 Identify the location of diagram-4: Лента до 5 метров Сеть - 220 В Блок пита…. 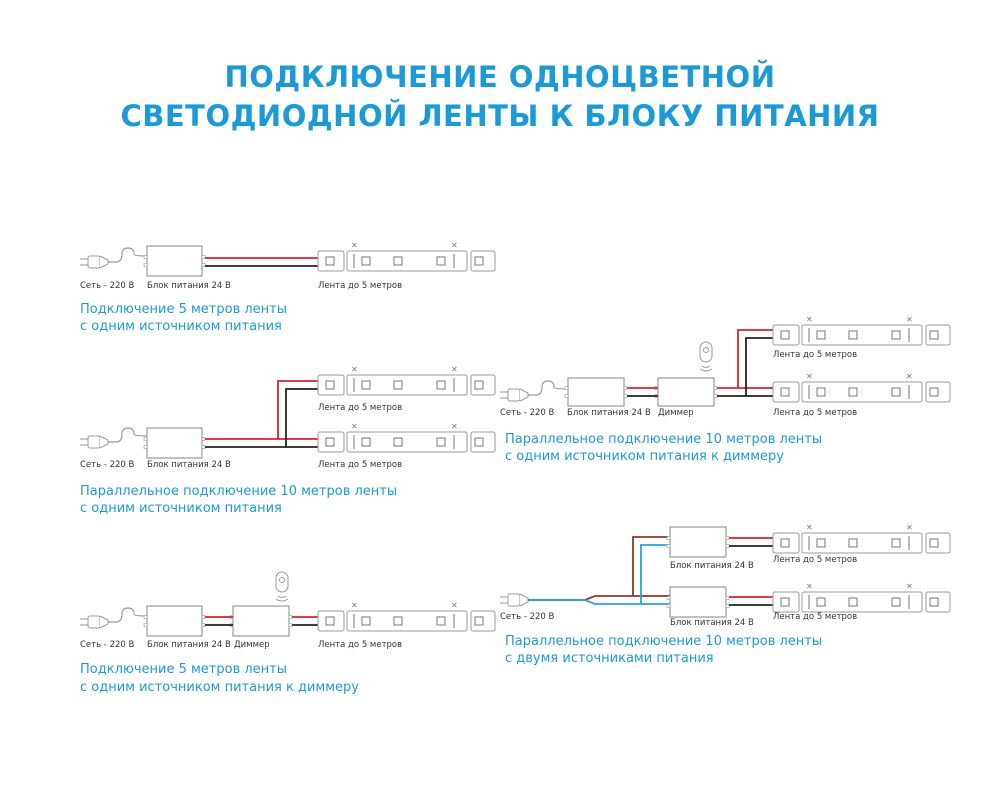
(678, 407).